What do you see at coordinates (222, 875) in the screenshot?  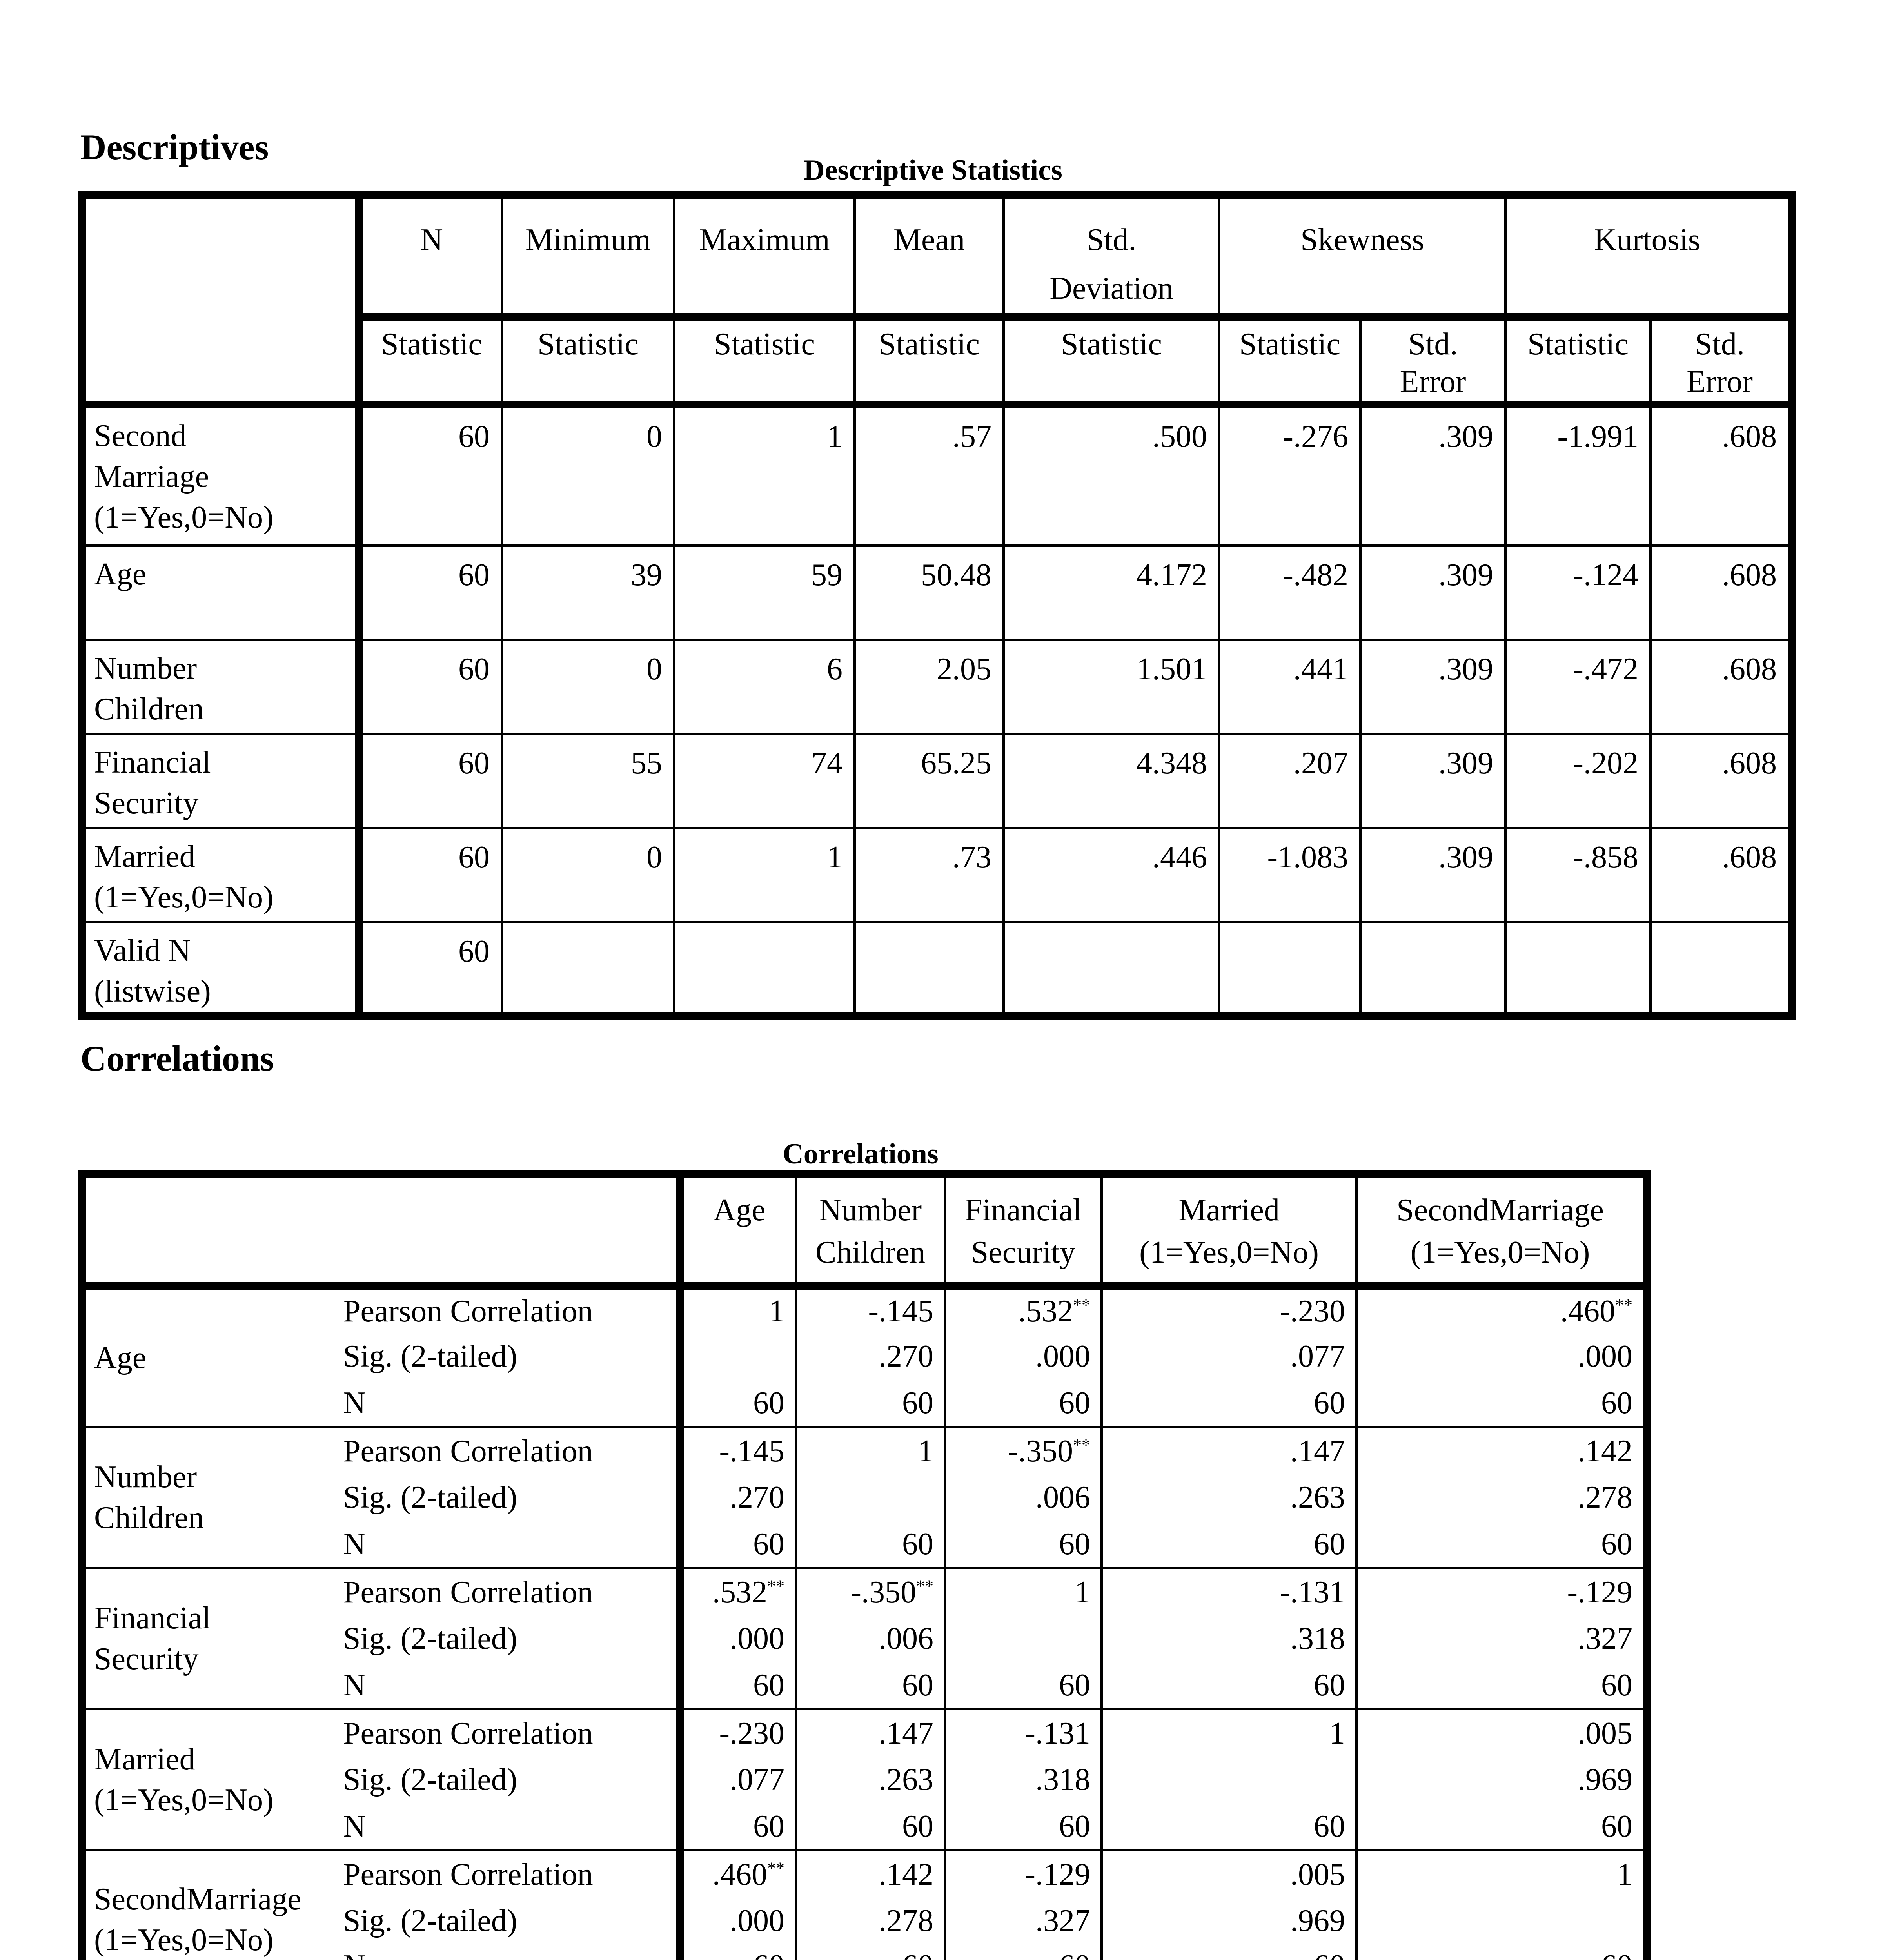 I see `row-label: Married (1=Yes,0=No)` at bounding box center [222, 875].